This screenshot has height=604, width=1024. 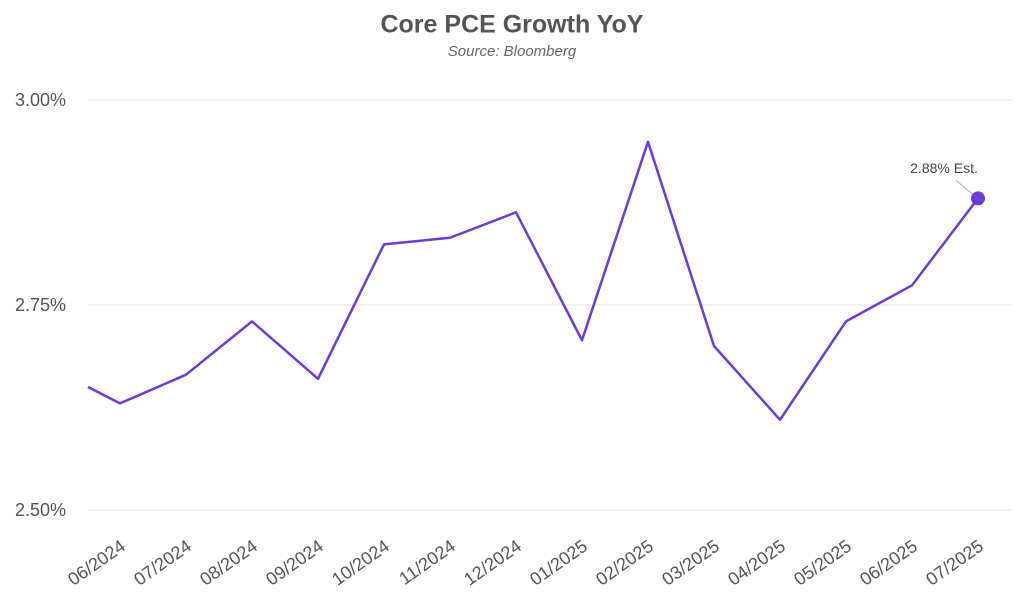 What do you see at coordinates (294, 563) in the screenshot?
I see `x-tick-label: 09/2024` at bounding box center [294, 563].